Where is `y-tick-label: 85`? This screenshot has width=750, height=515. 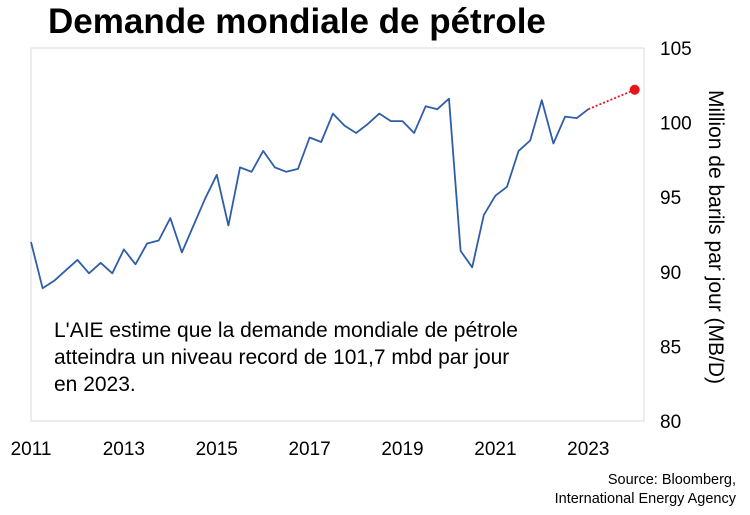
y-tick-label: 85 is located at coordinates (670, 347).